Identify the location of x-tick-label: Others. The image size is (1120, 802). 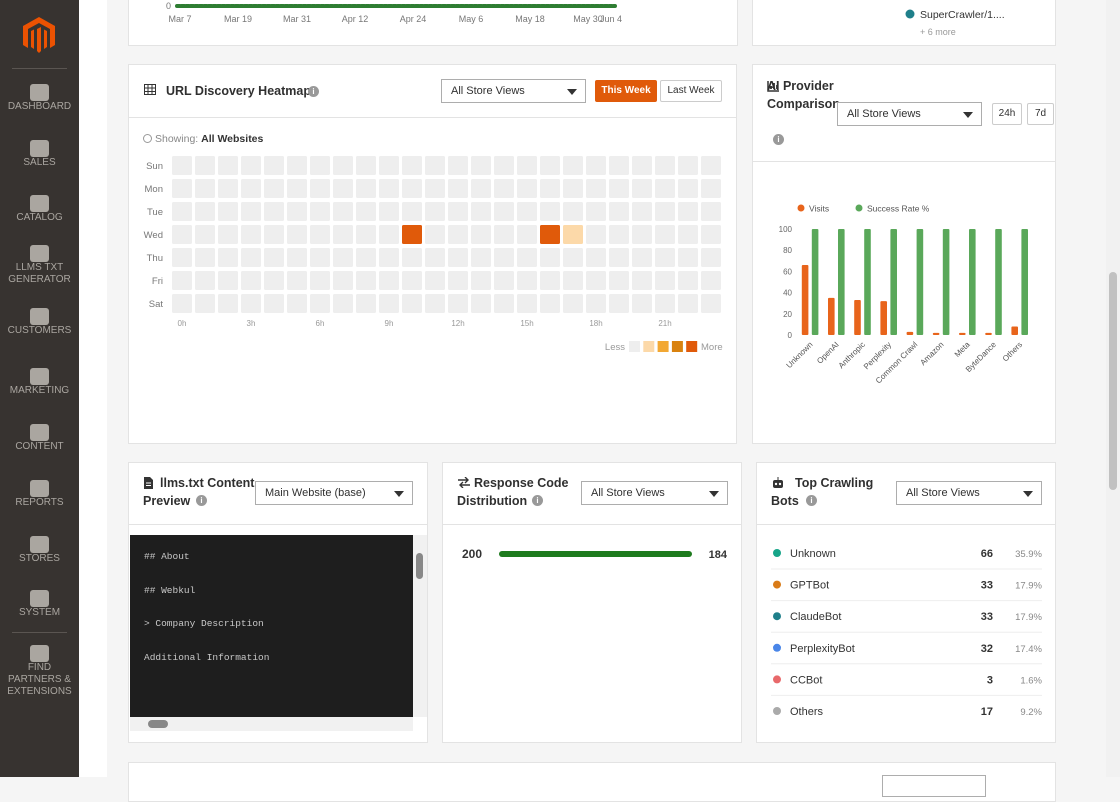
(1012, 351).